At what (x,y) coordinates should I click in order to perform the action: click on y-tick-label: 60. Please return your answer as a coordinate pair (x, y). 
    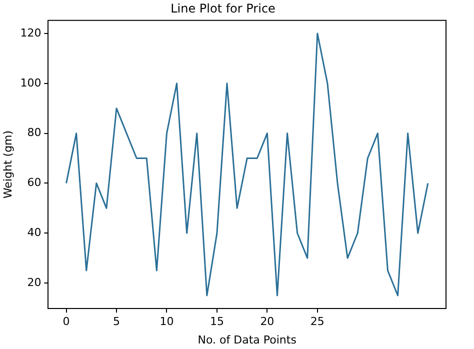
    Looking at the image, I should click on (34, 183).